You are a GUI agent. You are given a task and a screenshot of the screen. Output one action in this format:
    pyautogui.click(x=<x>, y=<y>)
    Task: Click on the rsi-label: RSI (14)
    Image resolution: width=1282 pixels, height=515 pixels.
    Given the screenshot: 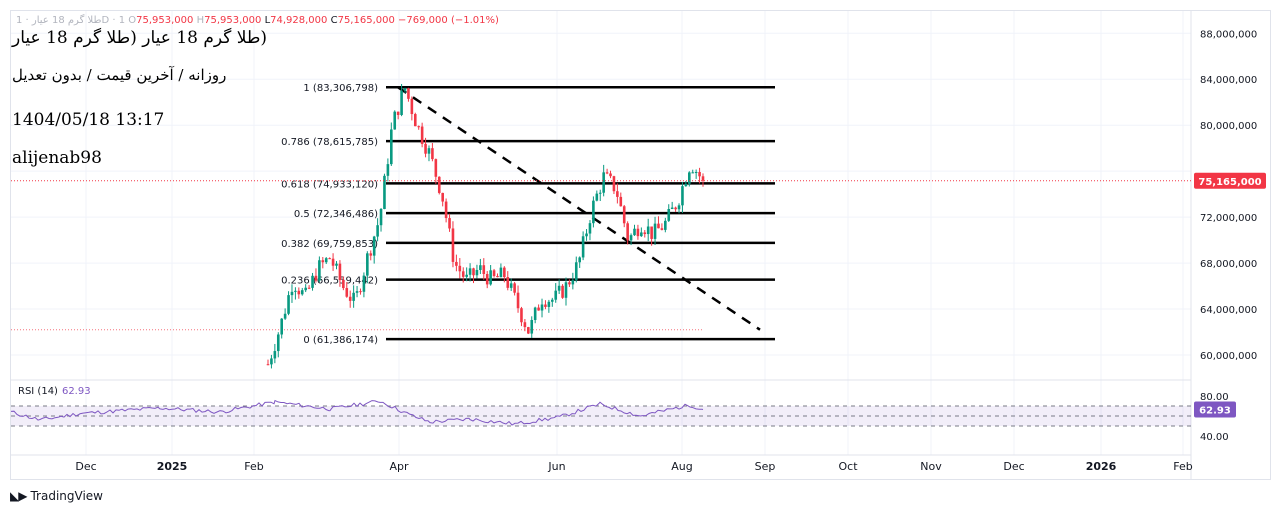 What is the action you would take?
    pyautogui.click(x=38, y=391)
    